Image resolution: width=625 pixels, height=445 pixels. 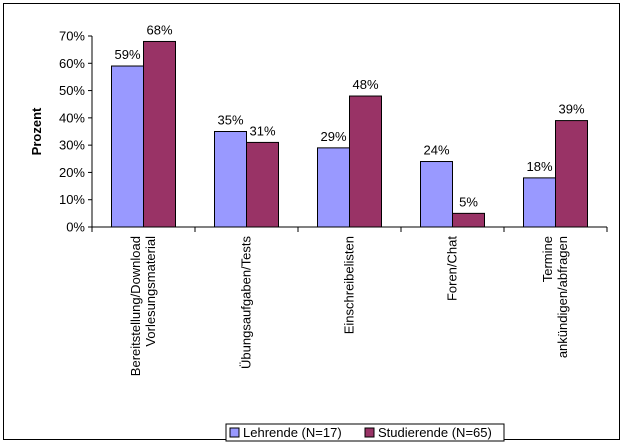 I want to click on category-label: Bereitstellung/Download, so click(x=135, y=306).